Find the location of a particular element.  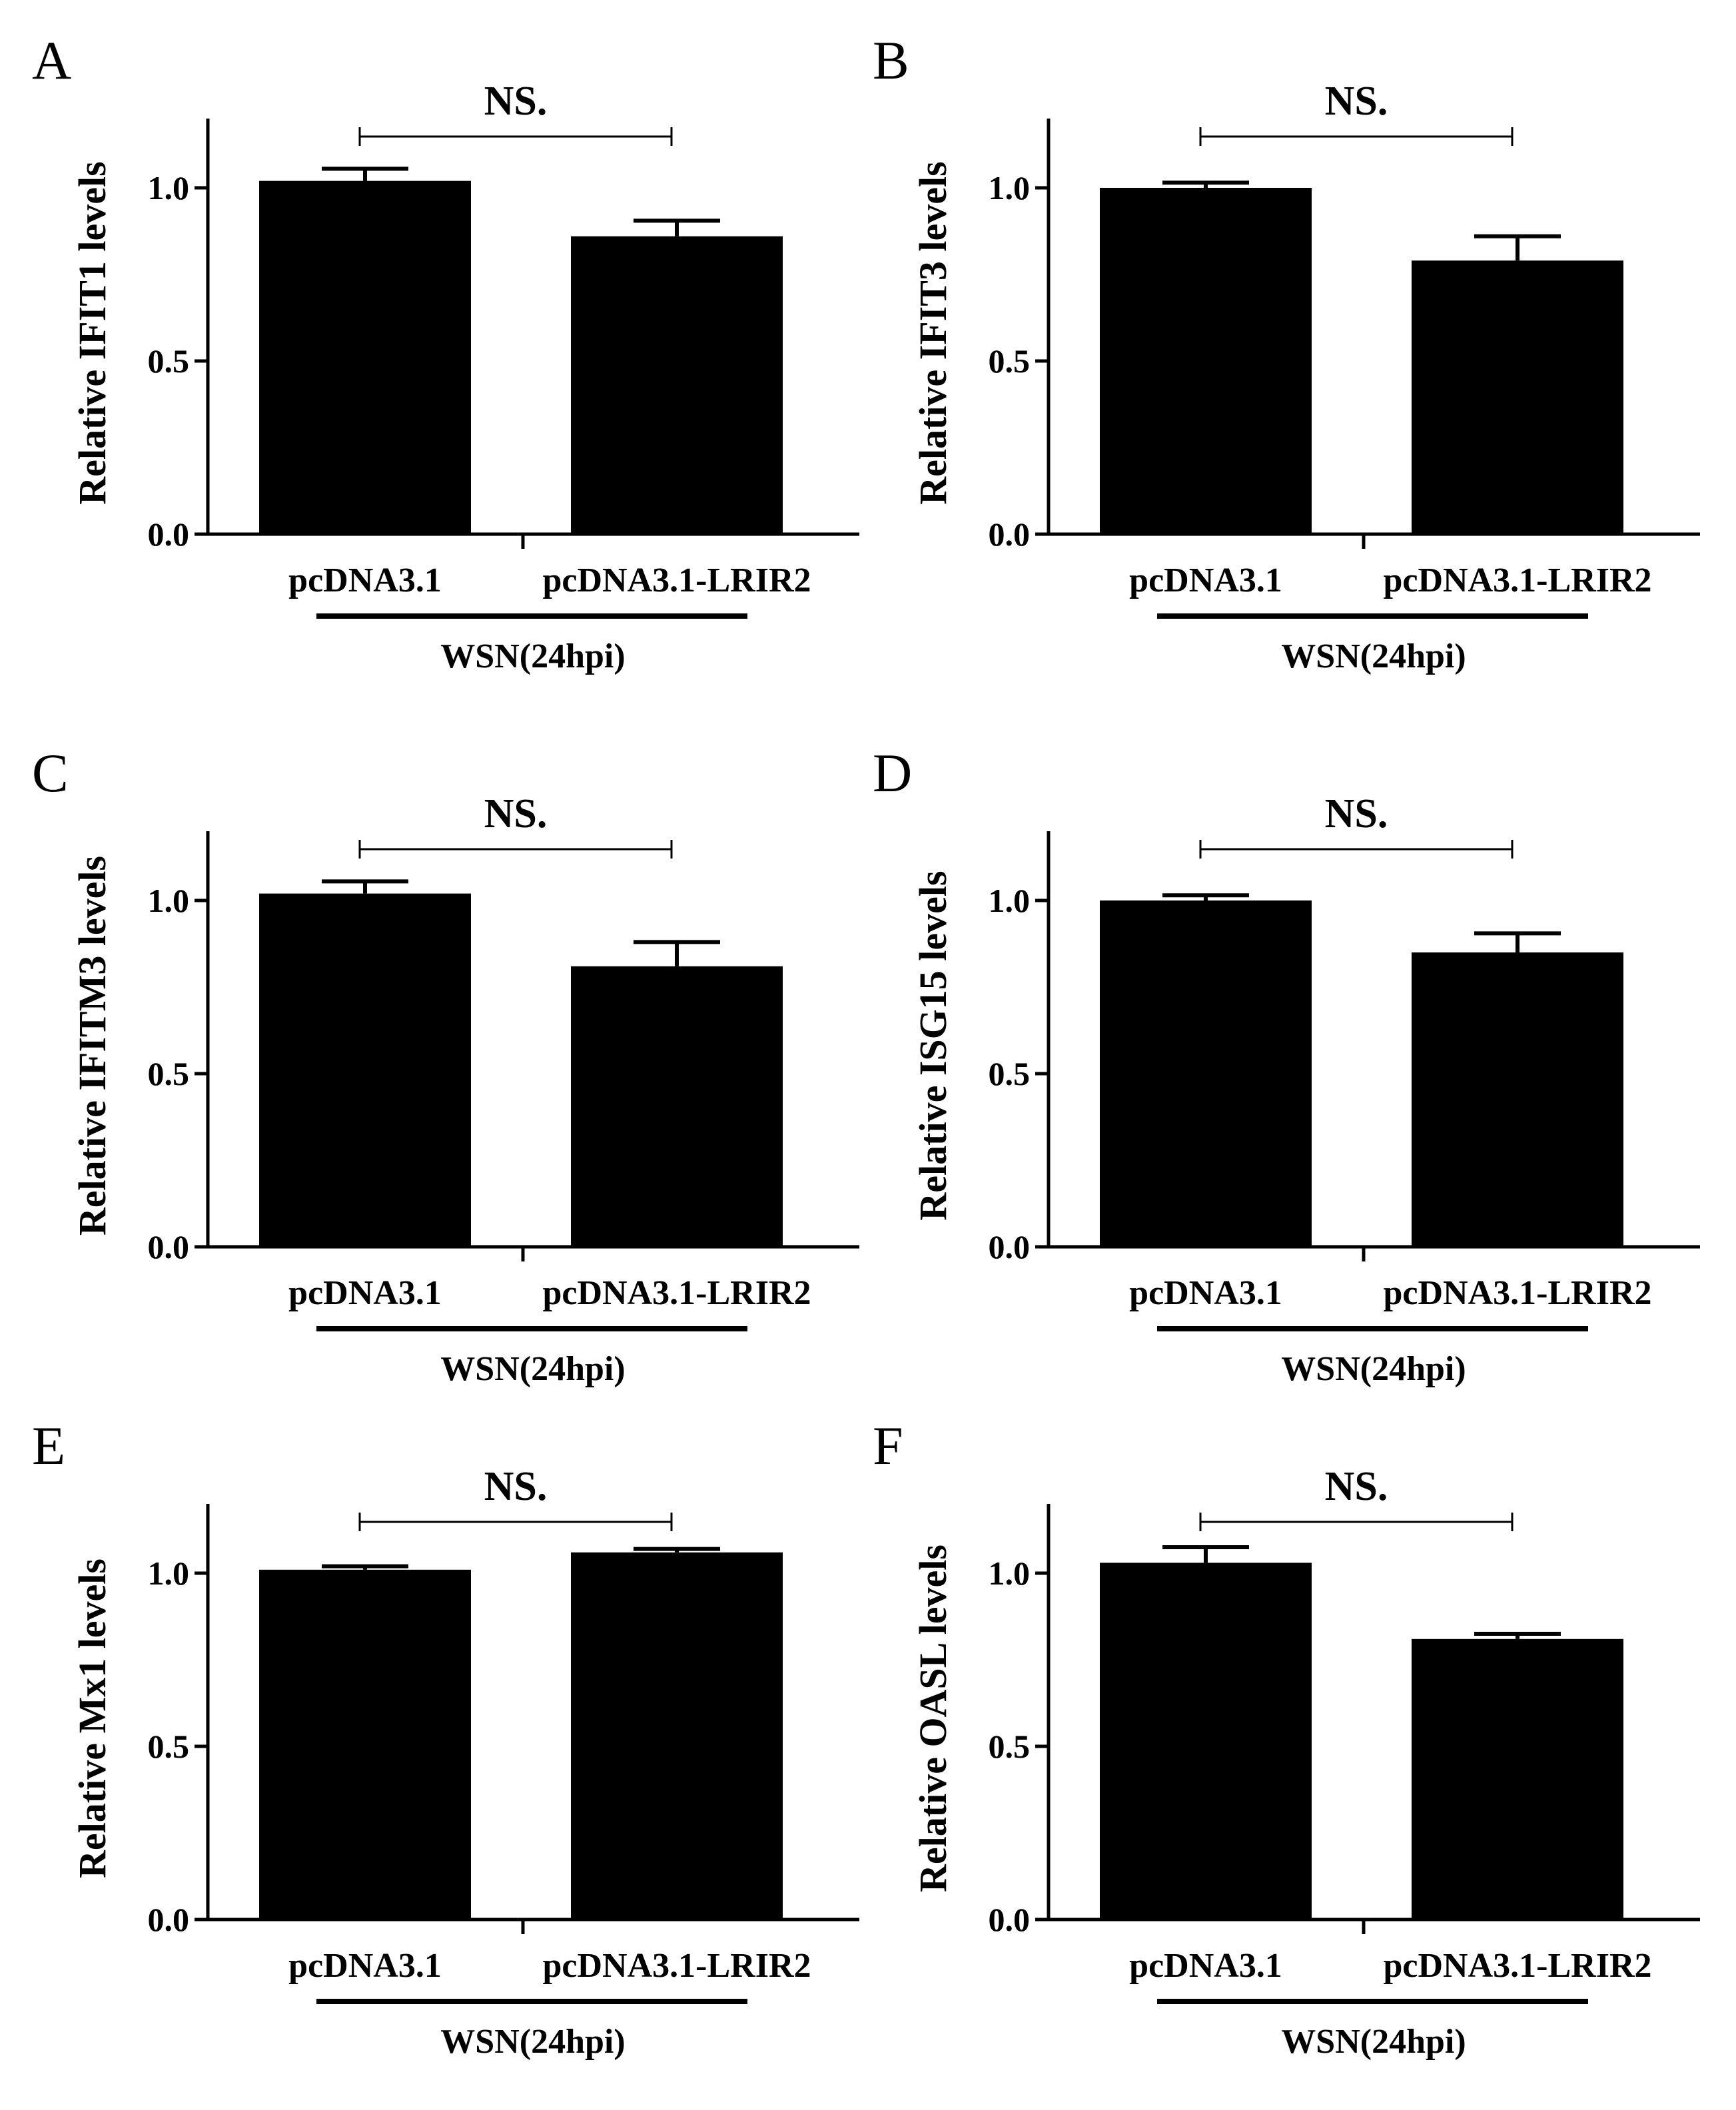

panel-letter: C is located at coordinates (50, 773).